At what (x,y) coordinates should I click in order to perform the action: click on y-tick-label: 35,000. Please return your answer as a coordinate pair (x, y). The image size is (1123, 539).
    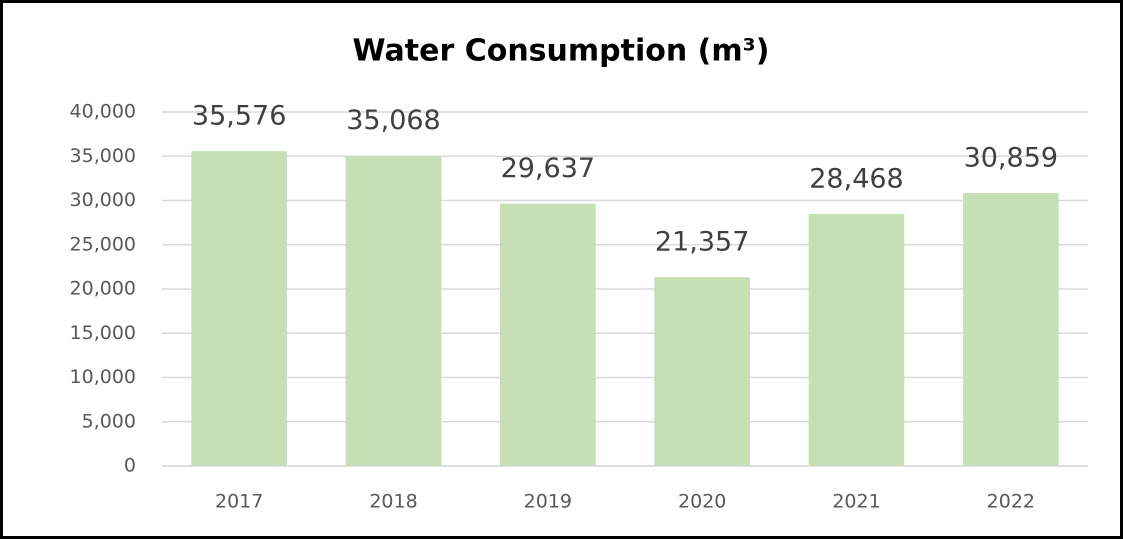
    Looking at the image, I should click on (103, 156).